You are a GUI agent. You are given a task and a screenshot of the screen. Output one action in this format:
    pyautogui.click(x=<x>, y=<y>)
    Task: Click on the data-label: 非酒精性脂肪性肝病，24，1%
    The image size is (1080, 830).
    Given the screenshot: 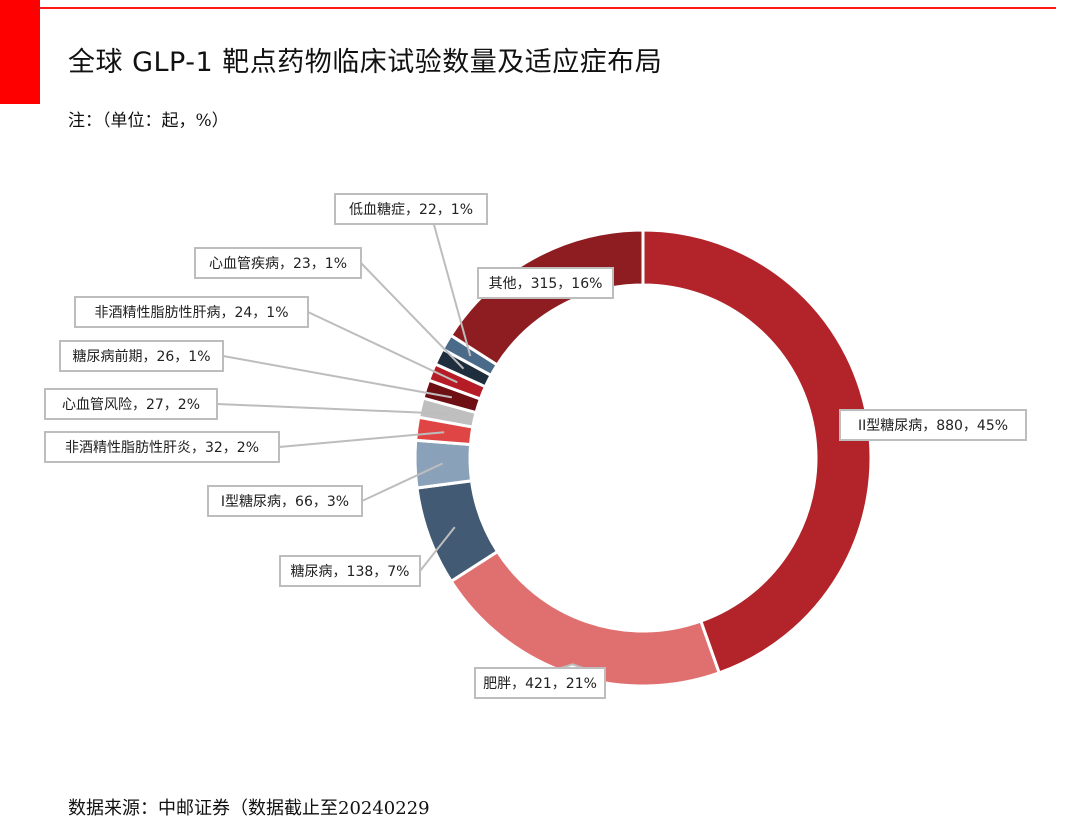 What is the action you would take?
    pyautogui.click(x=191, y=313)
    